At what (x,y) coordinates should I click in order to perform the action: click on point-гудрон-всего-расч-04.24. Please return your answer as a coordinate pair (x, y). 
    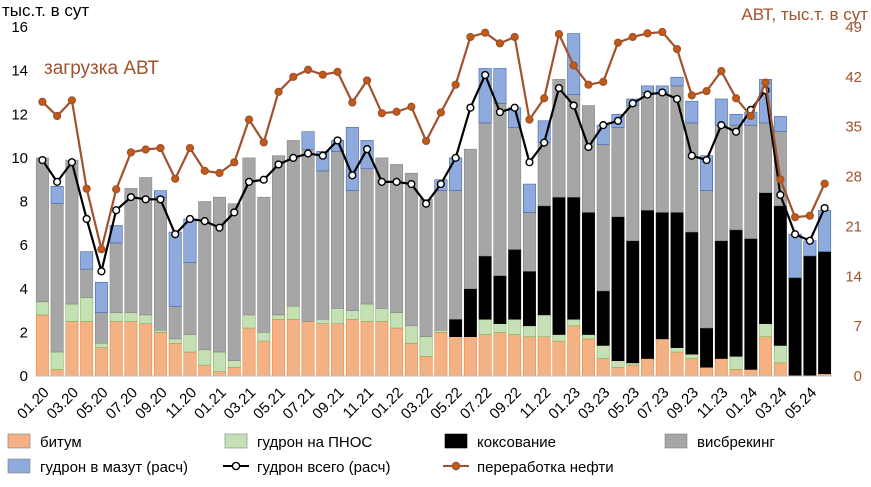
    Looking at the image, I should click on (795, 234).